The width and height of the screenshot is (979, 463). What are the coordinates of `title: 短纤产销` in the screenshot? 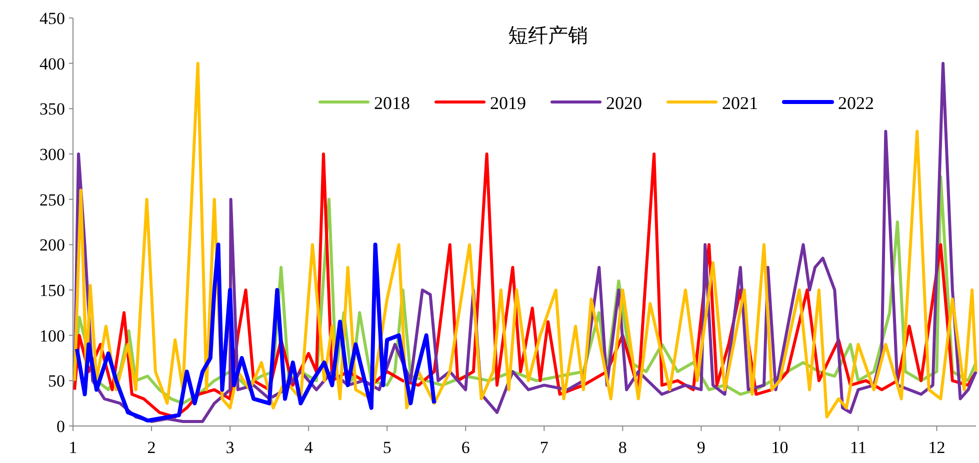 It's located at (548, 36).